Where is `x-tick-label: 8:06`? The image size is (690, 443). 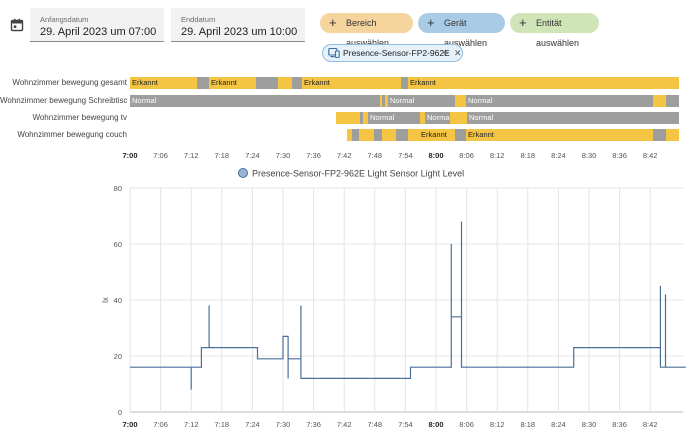 x-tick-label: 8:06 is located at coordinates (466, 424).